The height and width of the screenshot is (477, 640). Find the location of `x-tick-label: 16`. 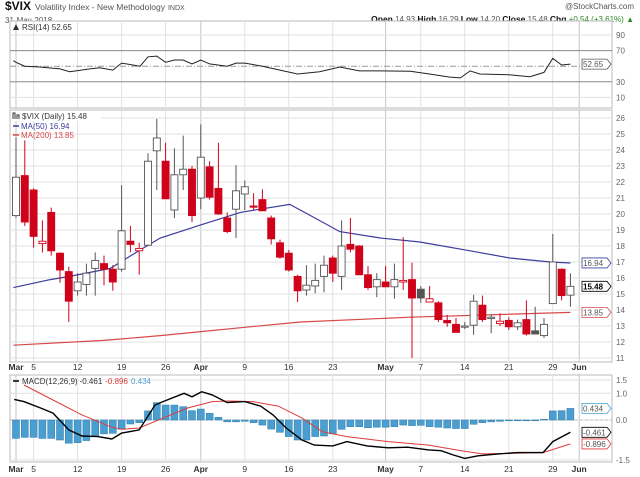

x-tick-label: 16 is located at coordinates (289, 367).